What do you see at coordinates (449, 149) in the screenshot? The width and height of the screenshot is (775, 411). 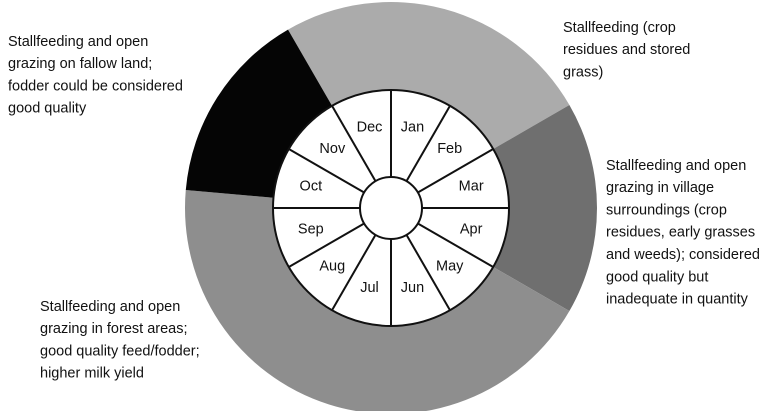 I see `month-label: Feb` at bounding box center [449, 149].